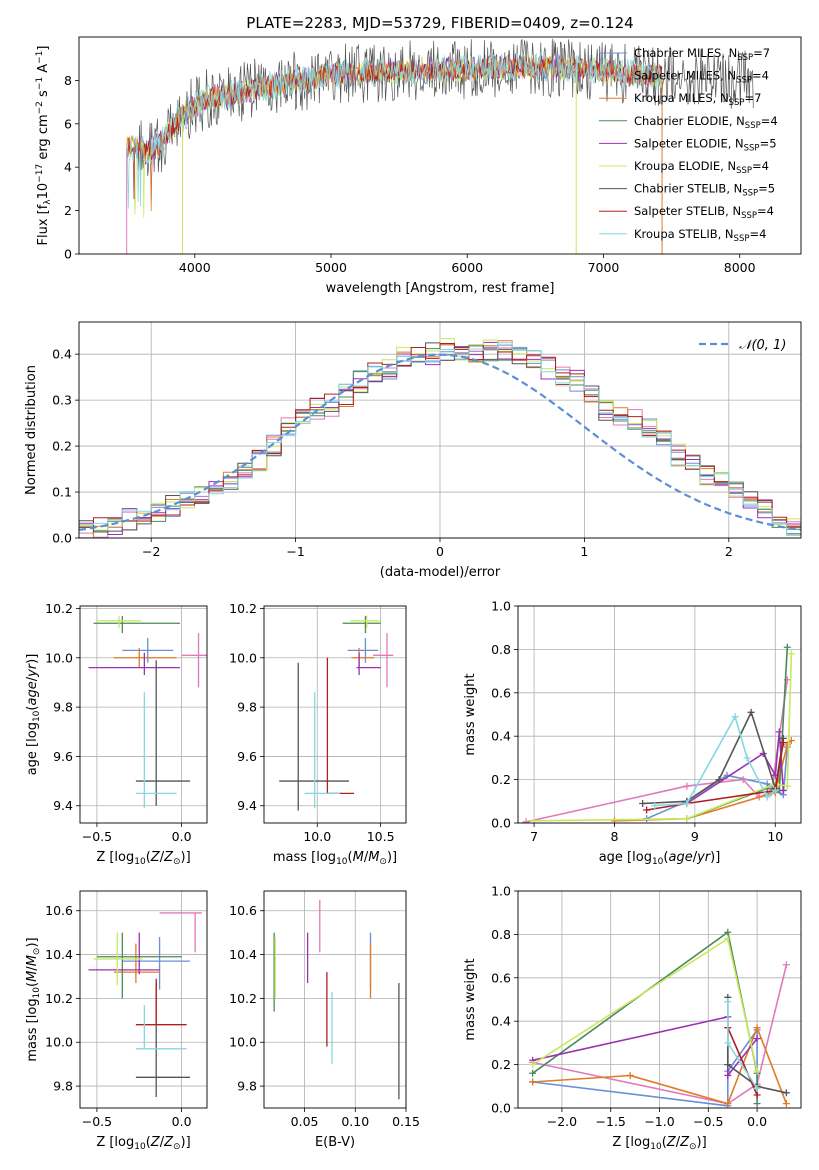 The width and height of the screenshot is (819, 1170). Describe the element at coordinates (729, 551) in the screenshot. I see `x-tick-label: 2` at that location.